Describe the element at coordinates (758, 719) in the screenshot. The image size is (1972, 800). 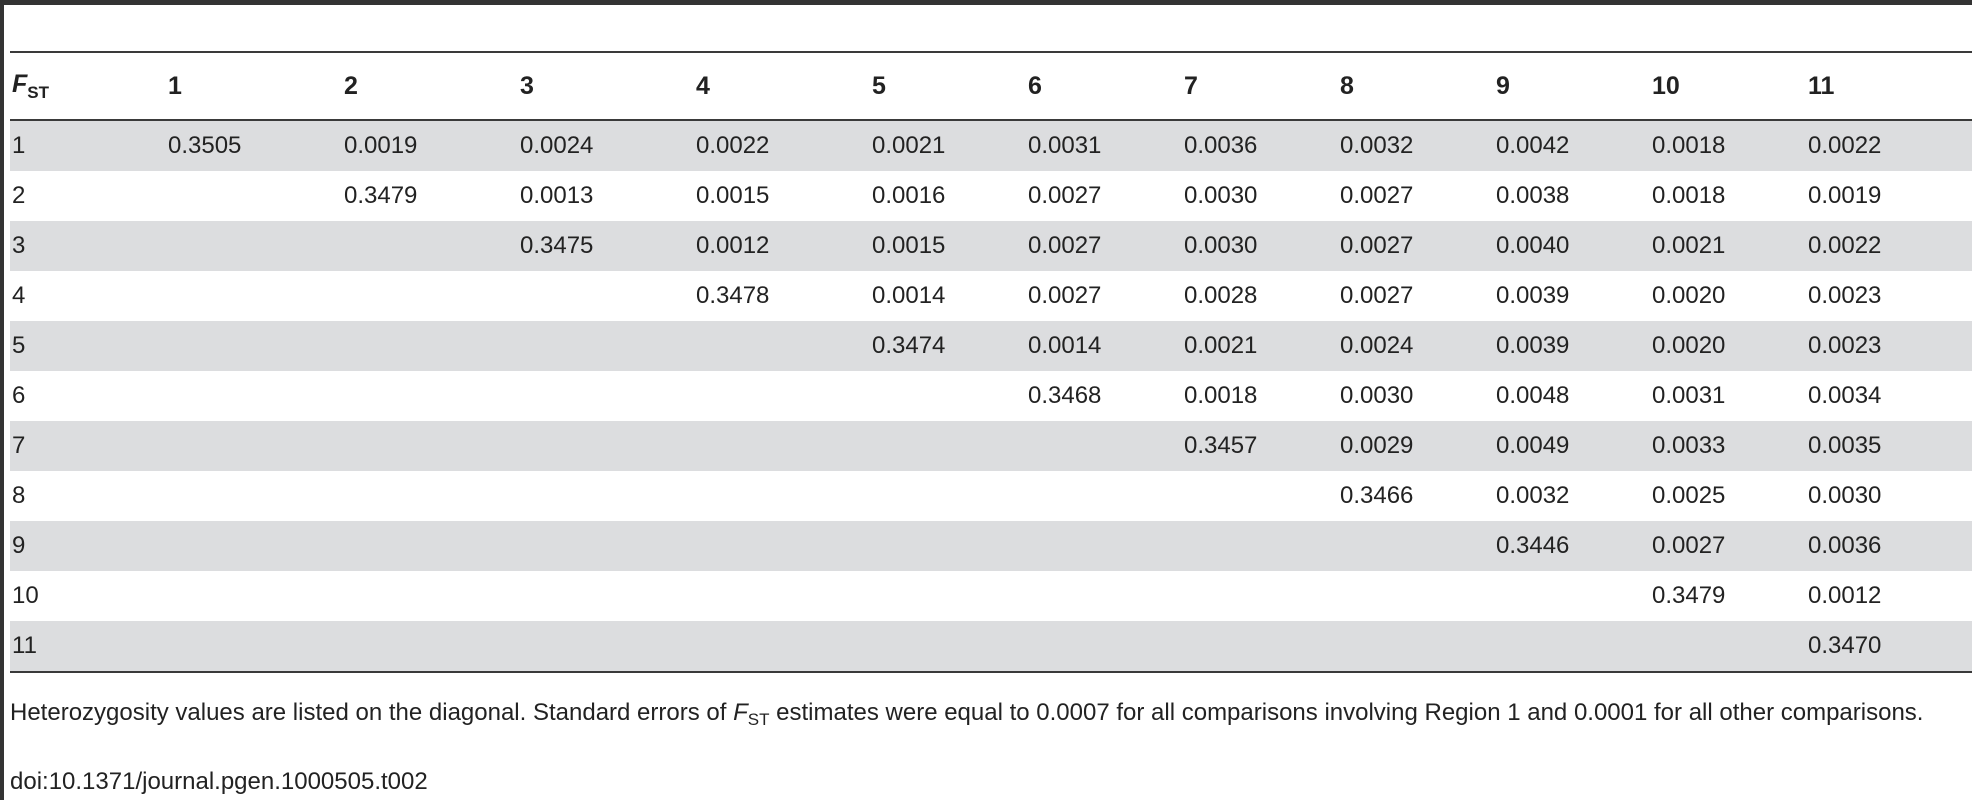
I see `footnote-fst-subscript: ST` at that location.